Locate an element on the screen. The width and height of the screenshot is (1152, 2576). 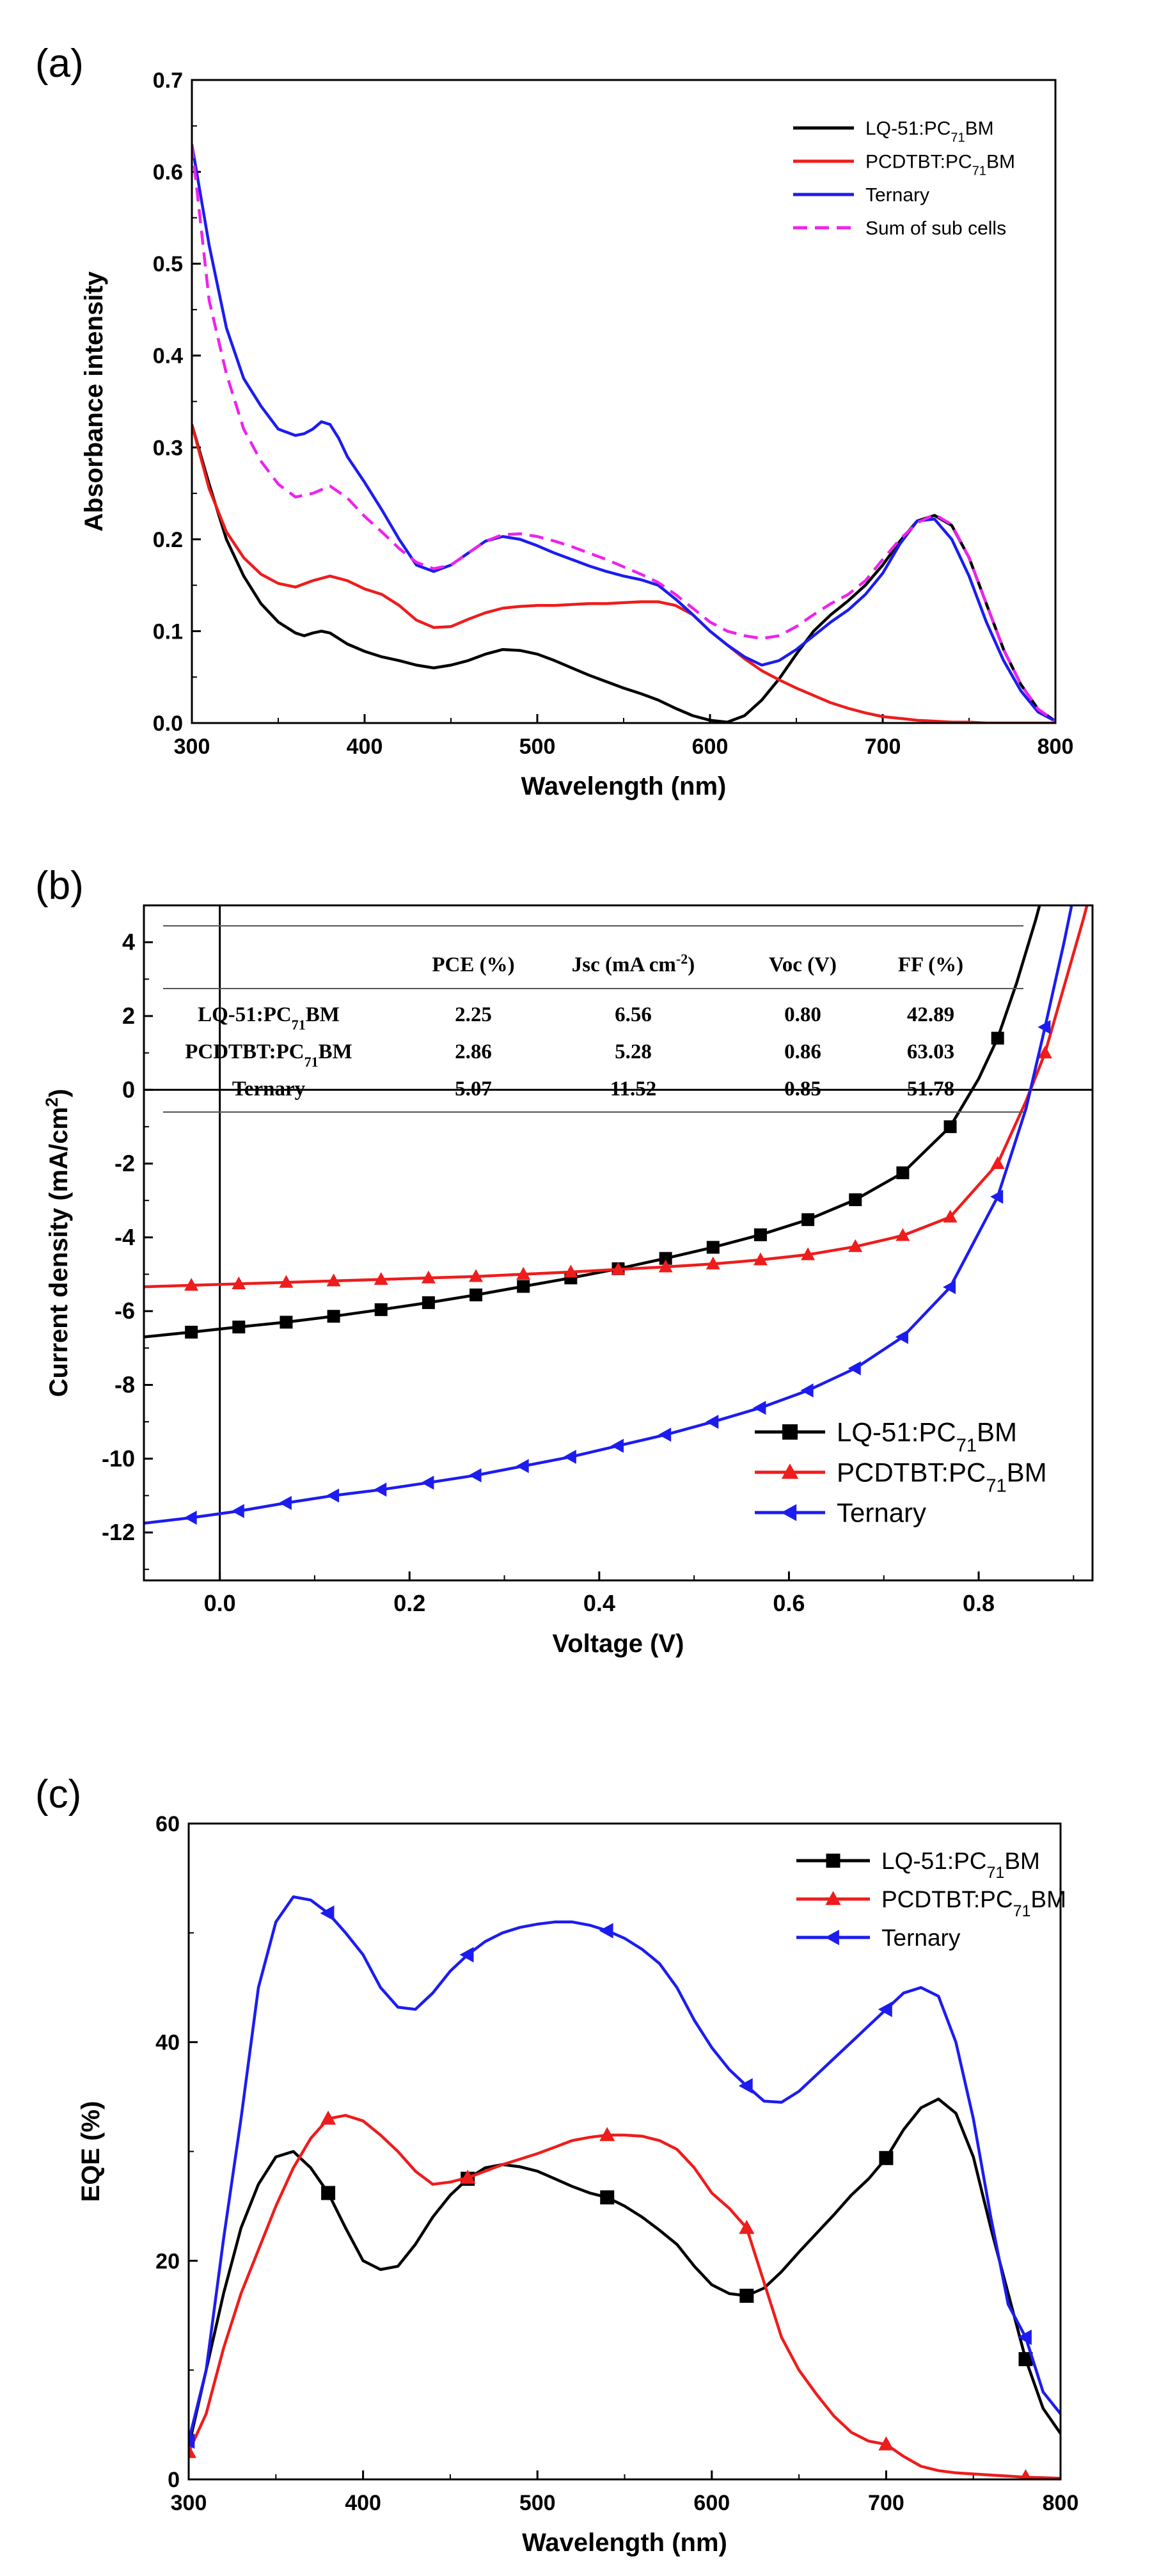
table-cell: 2.86 is located at coordinates (473, 1051).